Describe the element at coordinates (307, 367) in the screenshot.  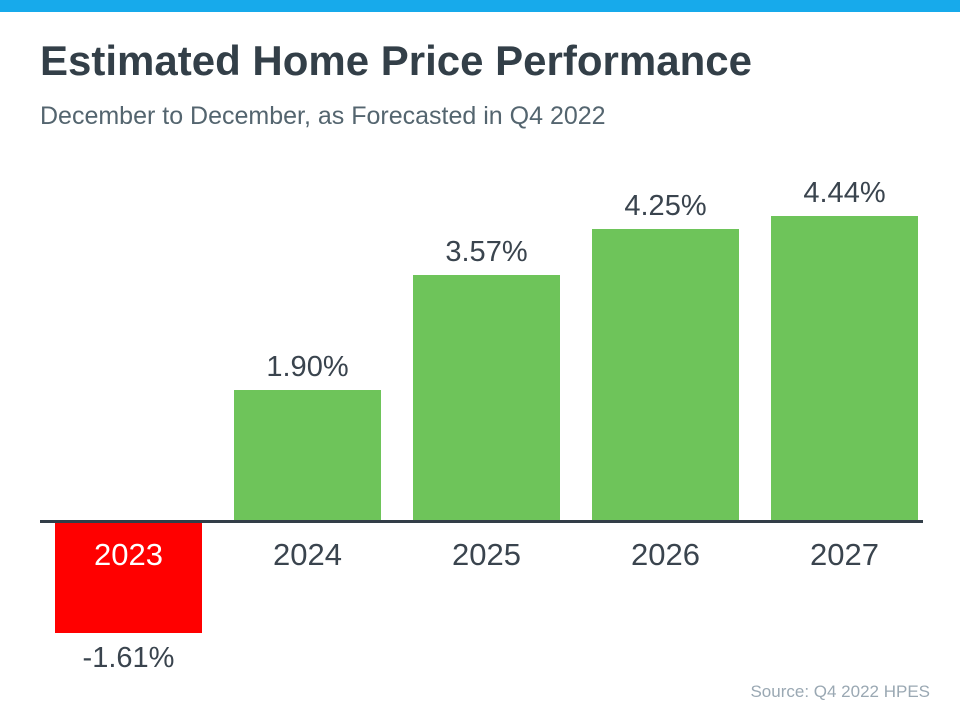
I see `value-label-2024: 1.90%` at that location.